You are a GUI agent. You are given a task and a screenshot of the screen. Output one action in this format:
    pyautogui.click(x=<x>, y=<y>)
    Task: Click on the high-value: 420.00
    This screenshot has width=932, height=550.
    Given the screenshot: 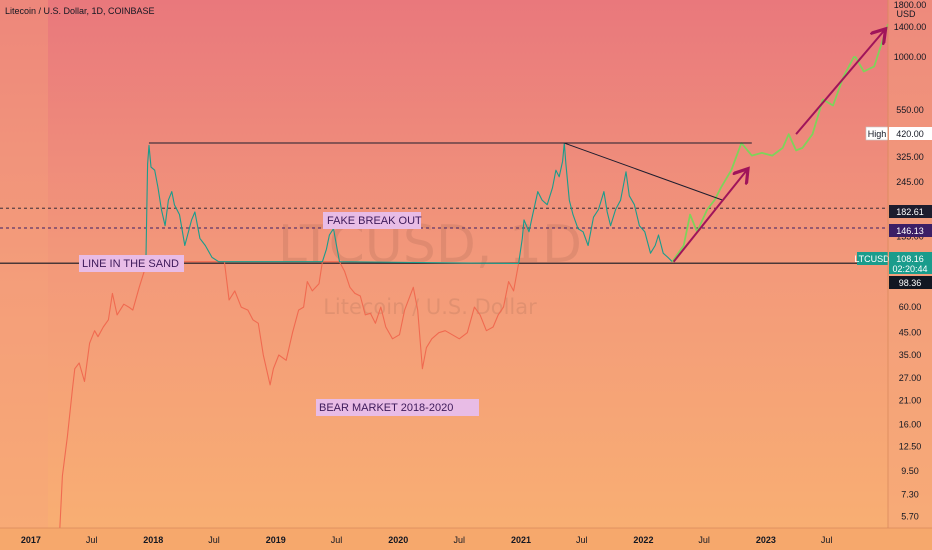 What is the action you would take?
    pyautogui.click(x=910, y=134)
    